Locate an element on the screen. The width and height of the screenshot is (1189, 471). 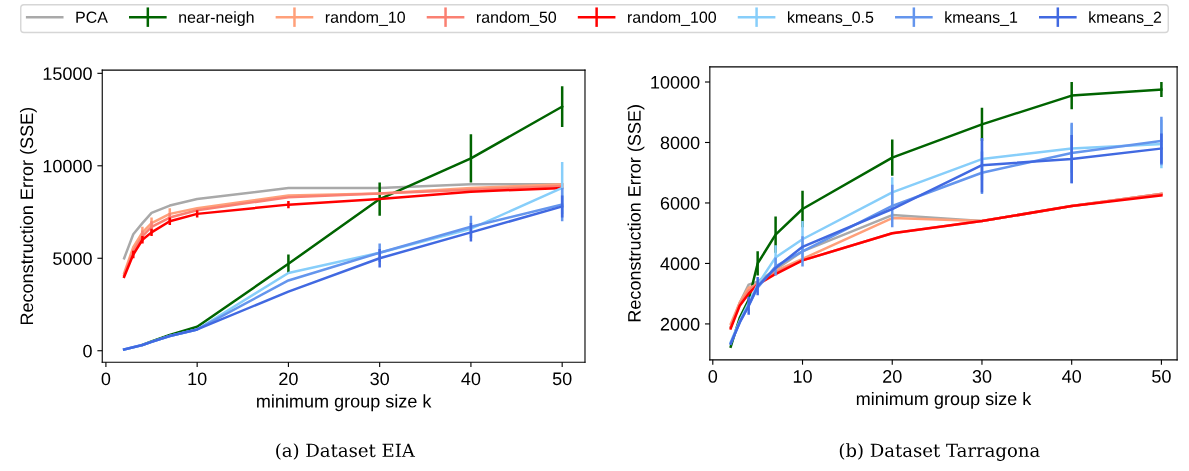
y-tick-label: 15000 is located at coordinates (67, 74).